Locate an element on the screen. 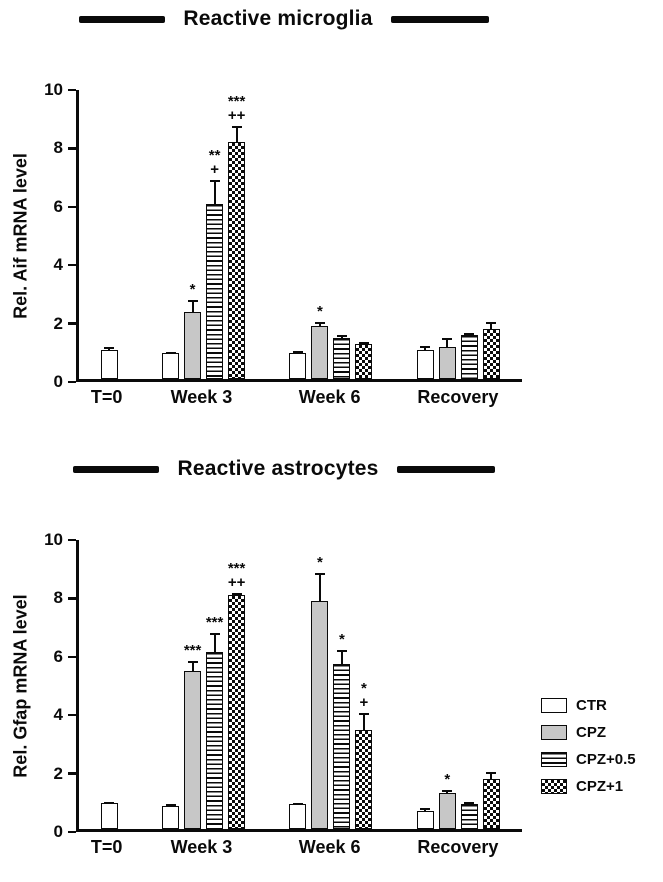 This screenshot has height=882, width=663. bar-cpz-0-5-week-3: *** is located at coordinates (214, 722).